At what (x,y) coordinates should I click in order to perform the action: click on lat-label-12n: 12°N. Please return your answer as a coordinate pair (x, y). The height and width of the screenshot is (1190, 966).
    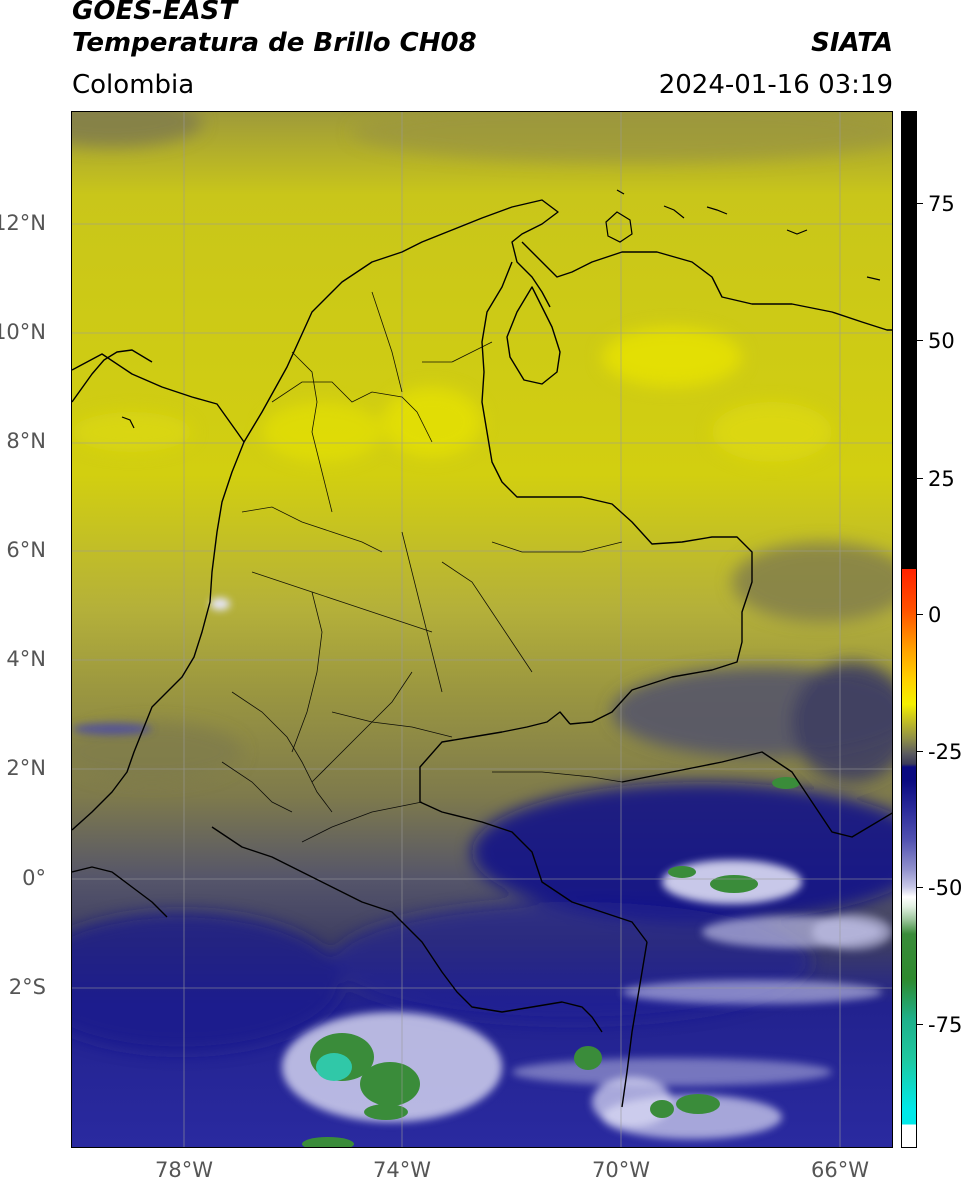
    Looking at the image, I should click on (23, 223).